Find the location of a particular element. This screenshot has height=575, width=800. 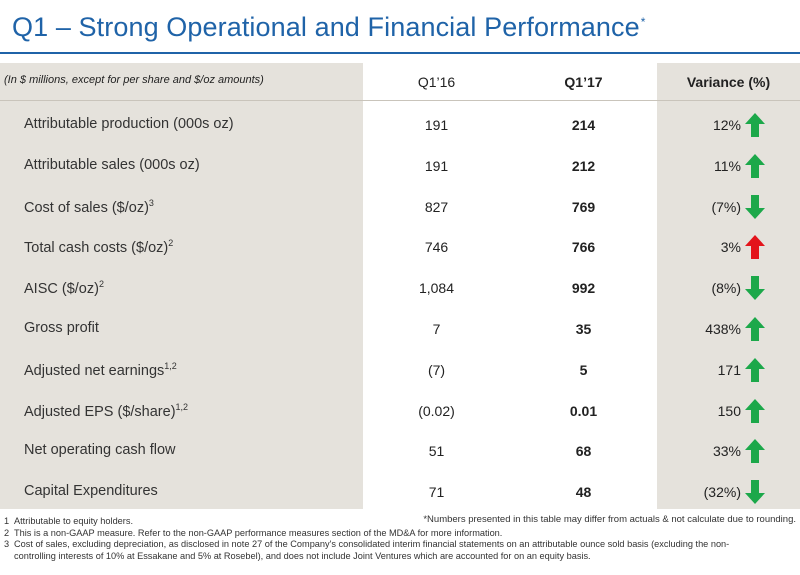

row-label-text: Net operating cash flow is located at coordinates (100, 450).